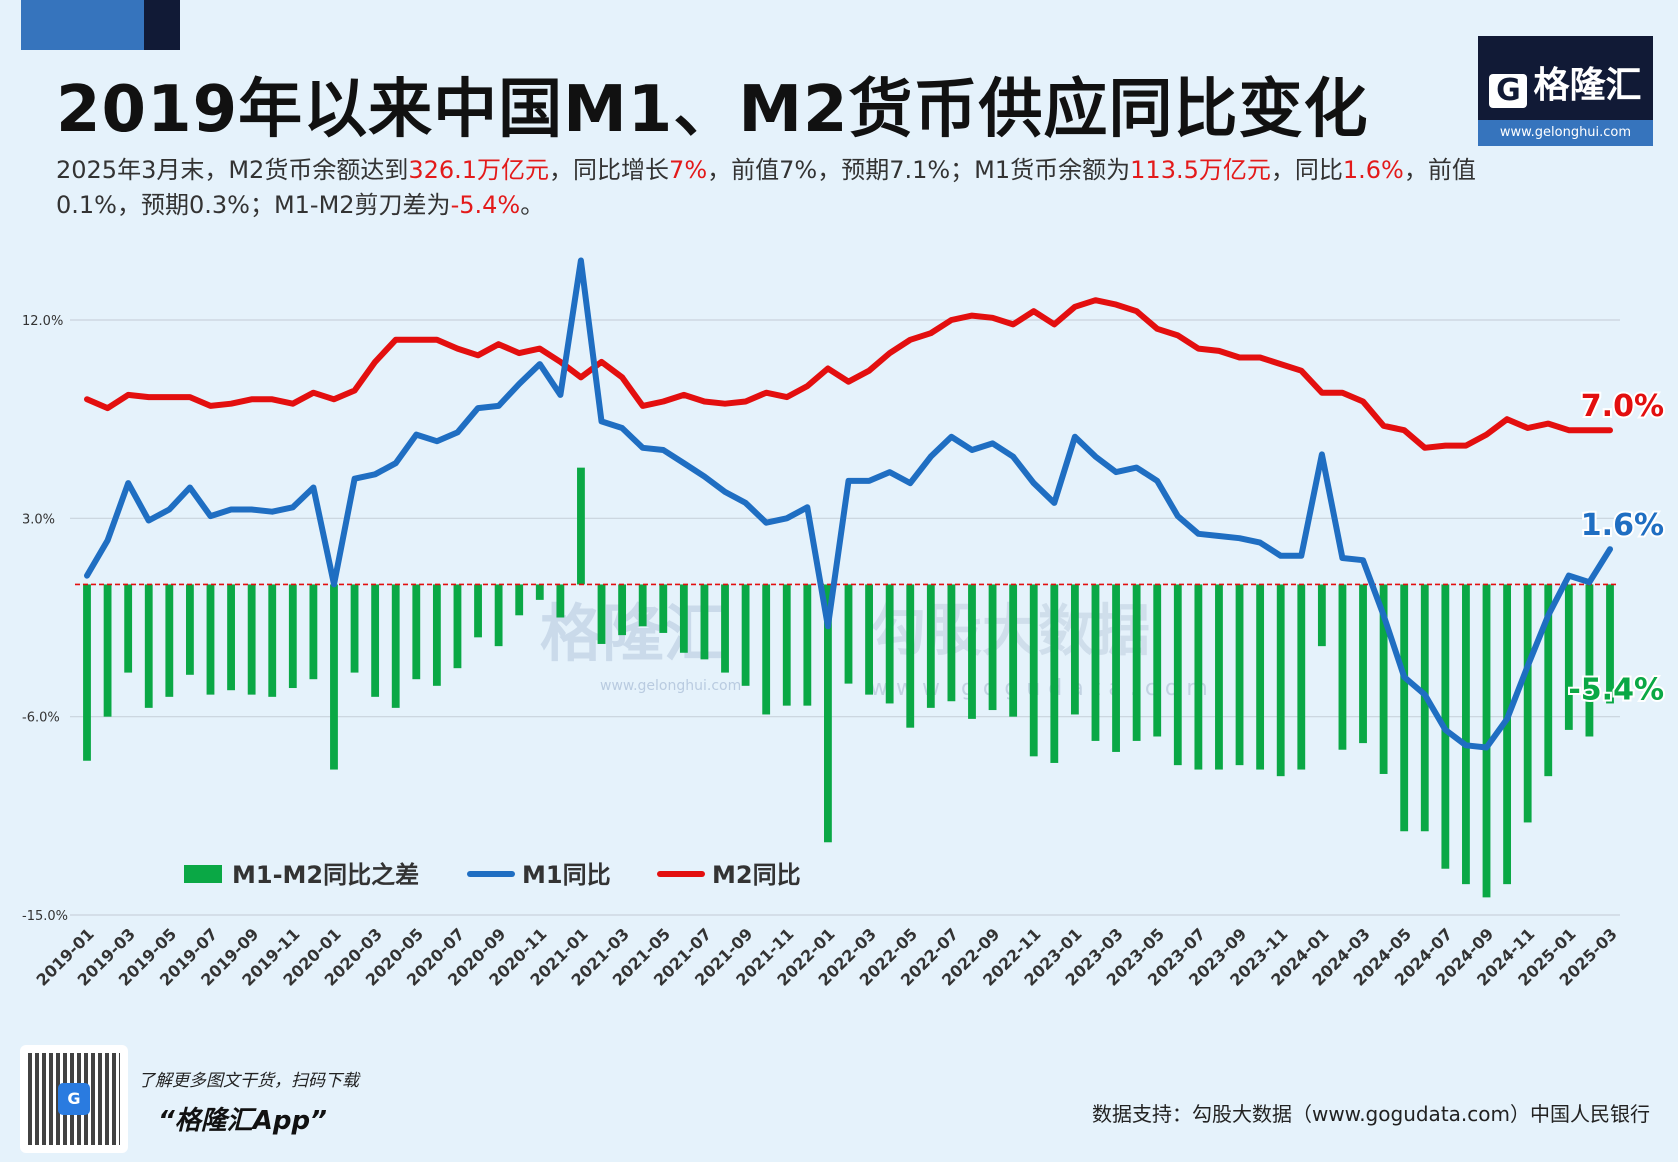 The width and height of the screenshot is (1678, 1162). What do you see at coordinates (566, 875) in the screenshot?
I see `legend-label-m1: M1同比` at bounding box center [566, 875].